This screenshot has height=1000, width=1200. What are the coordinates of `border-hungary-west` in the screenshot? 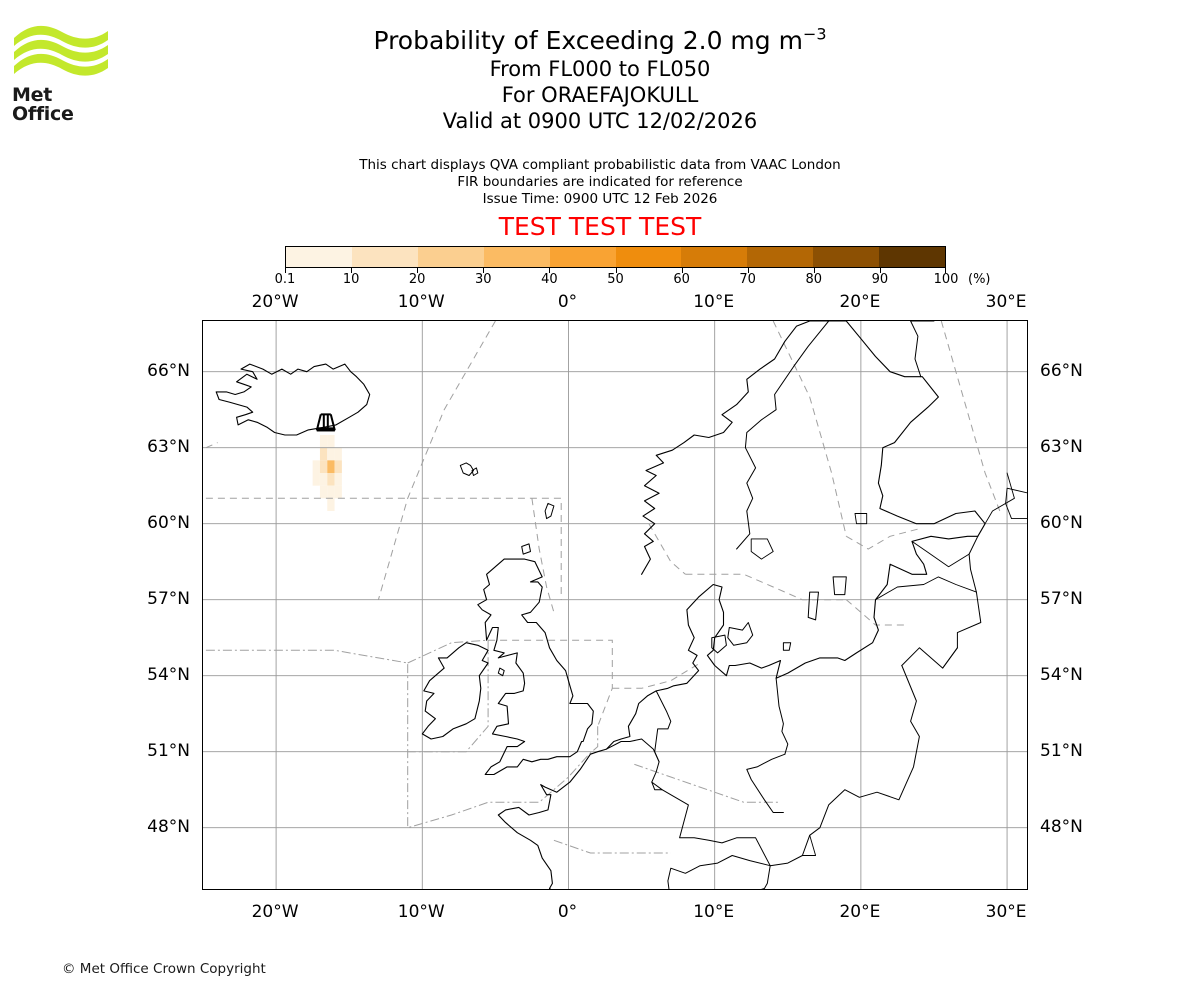 It's located at (809, 845).